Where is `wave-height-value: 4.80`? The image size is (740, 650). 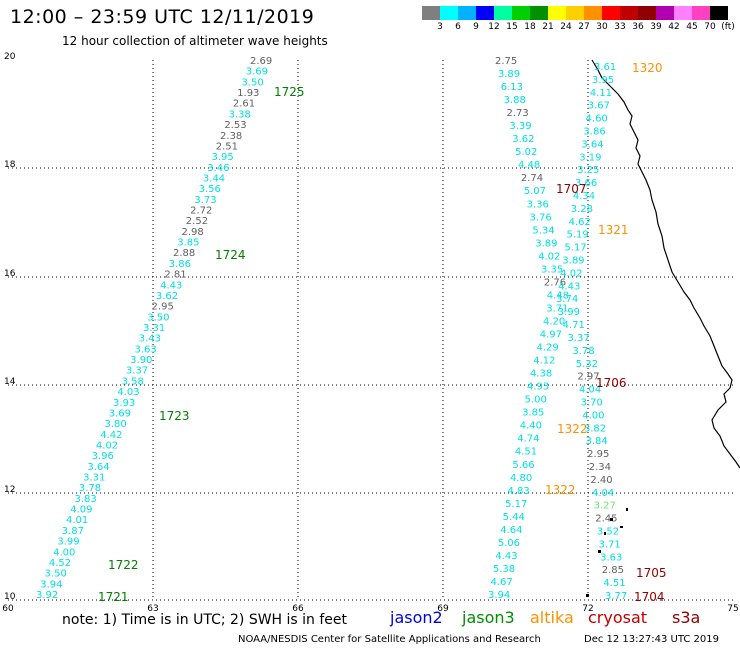 wave-height-value: 4.80 is located at coordinates (521, 478).